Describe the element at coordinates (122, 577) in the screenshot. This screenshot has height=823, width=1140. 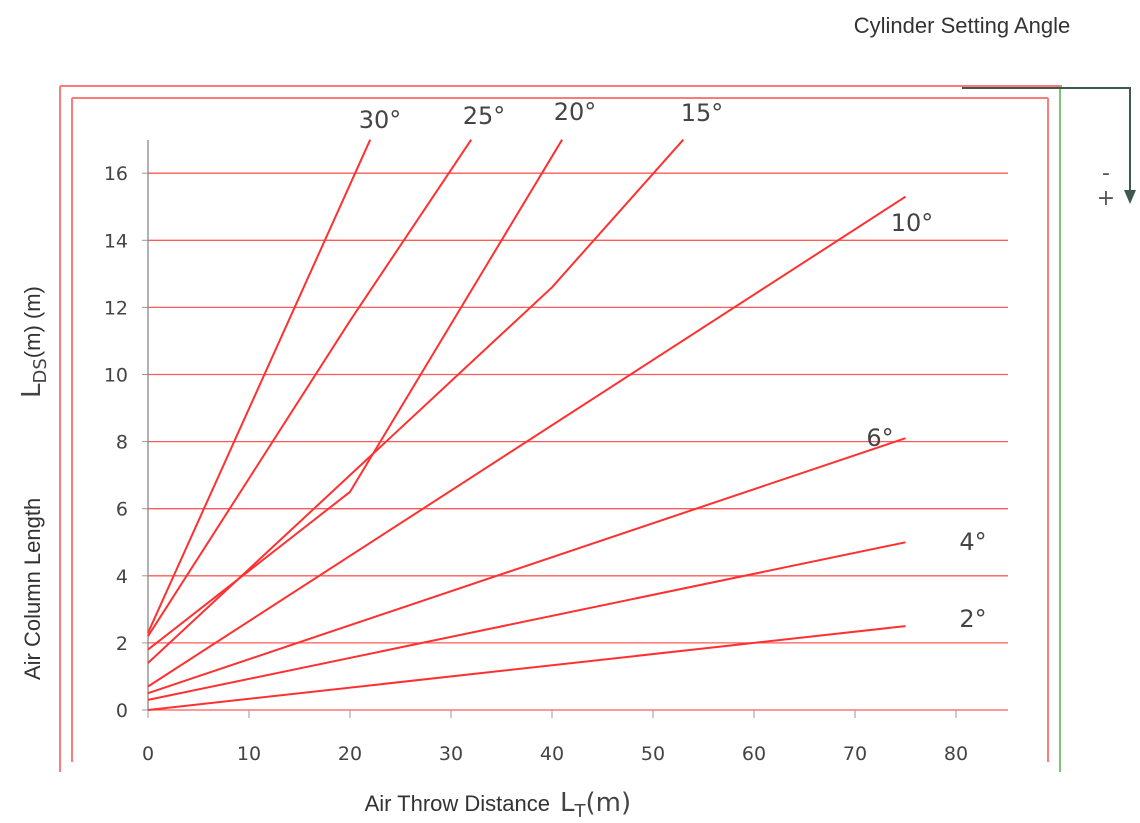
I see `y-tick-label-4: 4` at that location.